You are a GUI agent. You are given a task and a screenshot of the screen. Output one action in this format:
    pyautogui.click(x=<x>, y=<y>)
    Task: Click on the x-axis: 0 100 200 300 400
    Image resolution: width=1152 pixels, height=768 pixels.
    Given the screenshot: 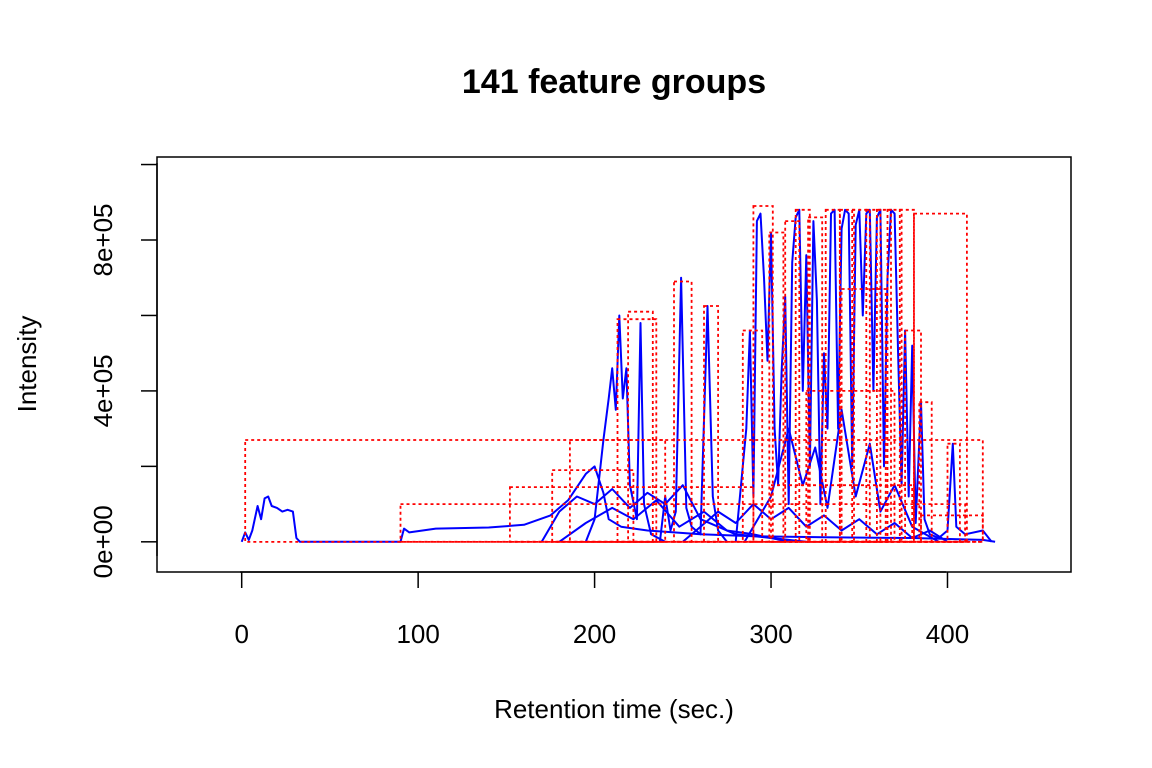 What is the action you would take?
    pyautogui.click(x=601, y=610)
    